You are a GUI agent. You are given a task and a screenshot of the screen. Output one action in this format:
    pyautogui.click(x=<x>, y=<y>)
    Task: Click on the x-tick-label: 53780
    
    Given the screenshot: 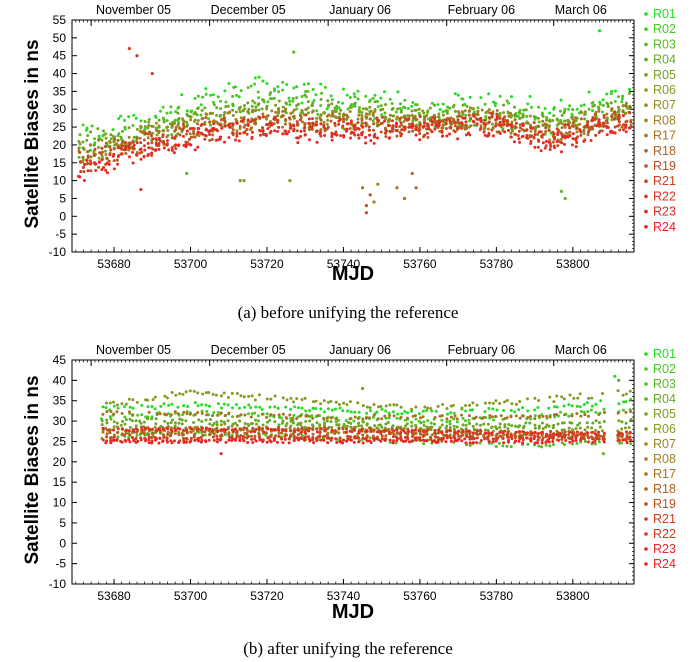 What is the action you would take?
    pyautogui.click(x=497, y=596)
    